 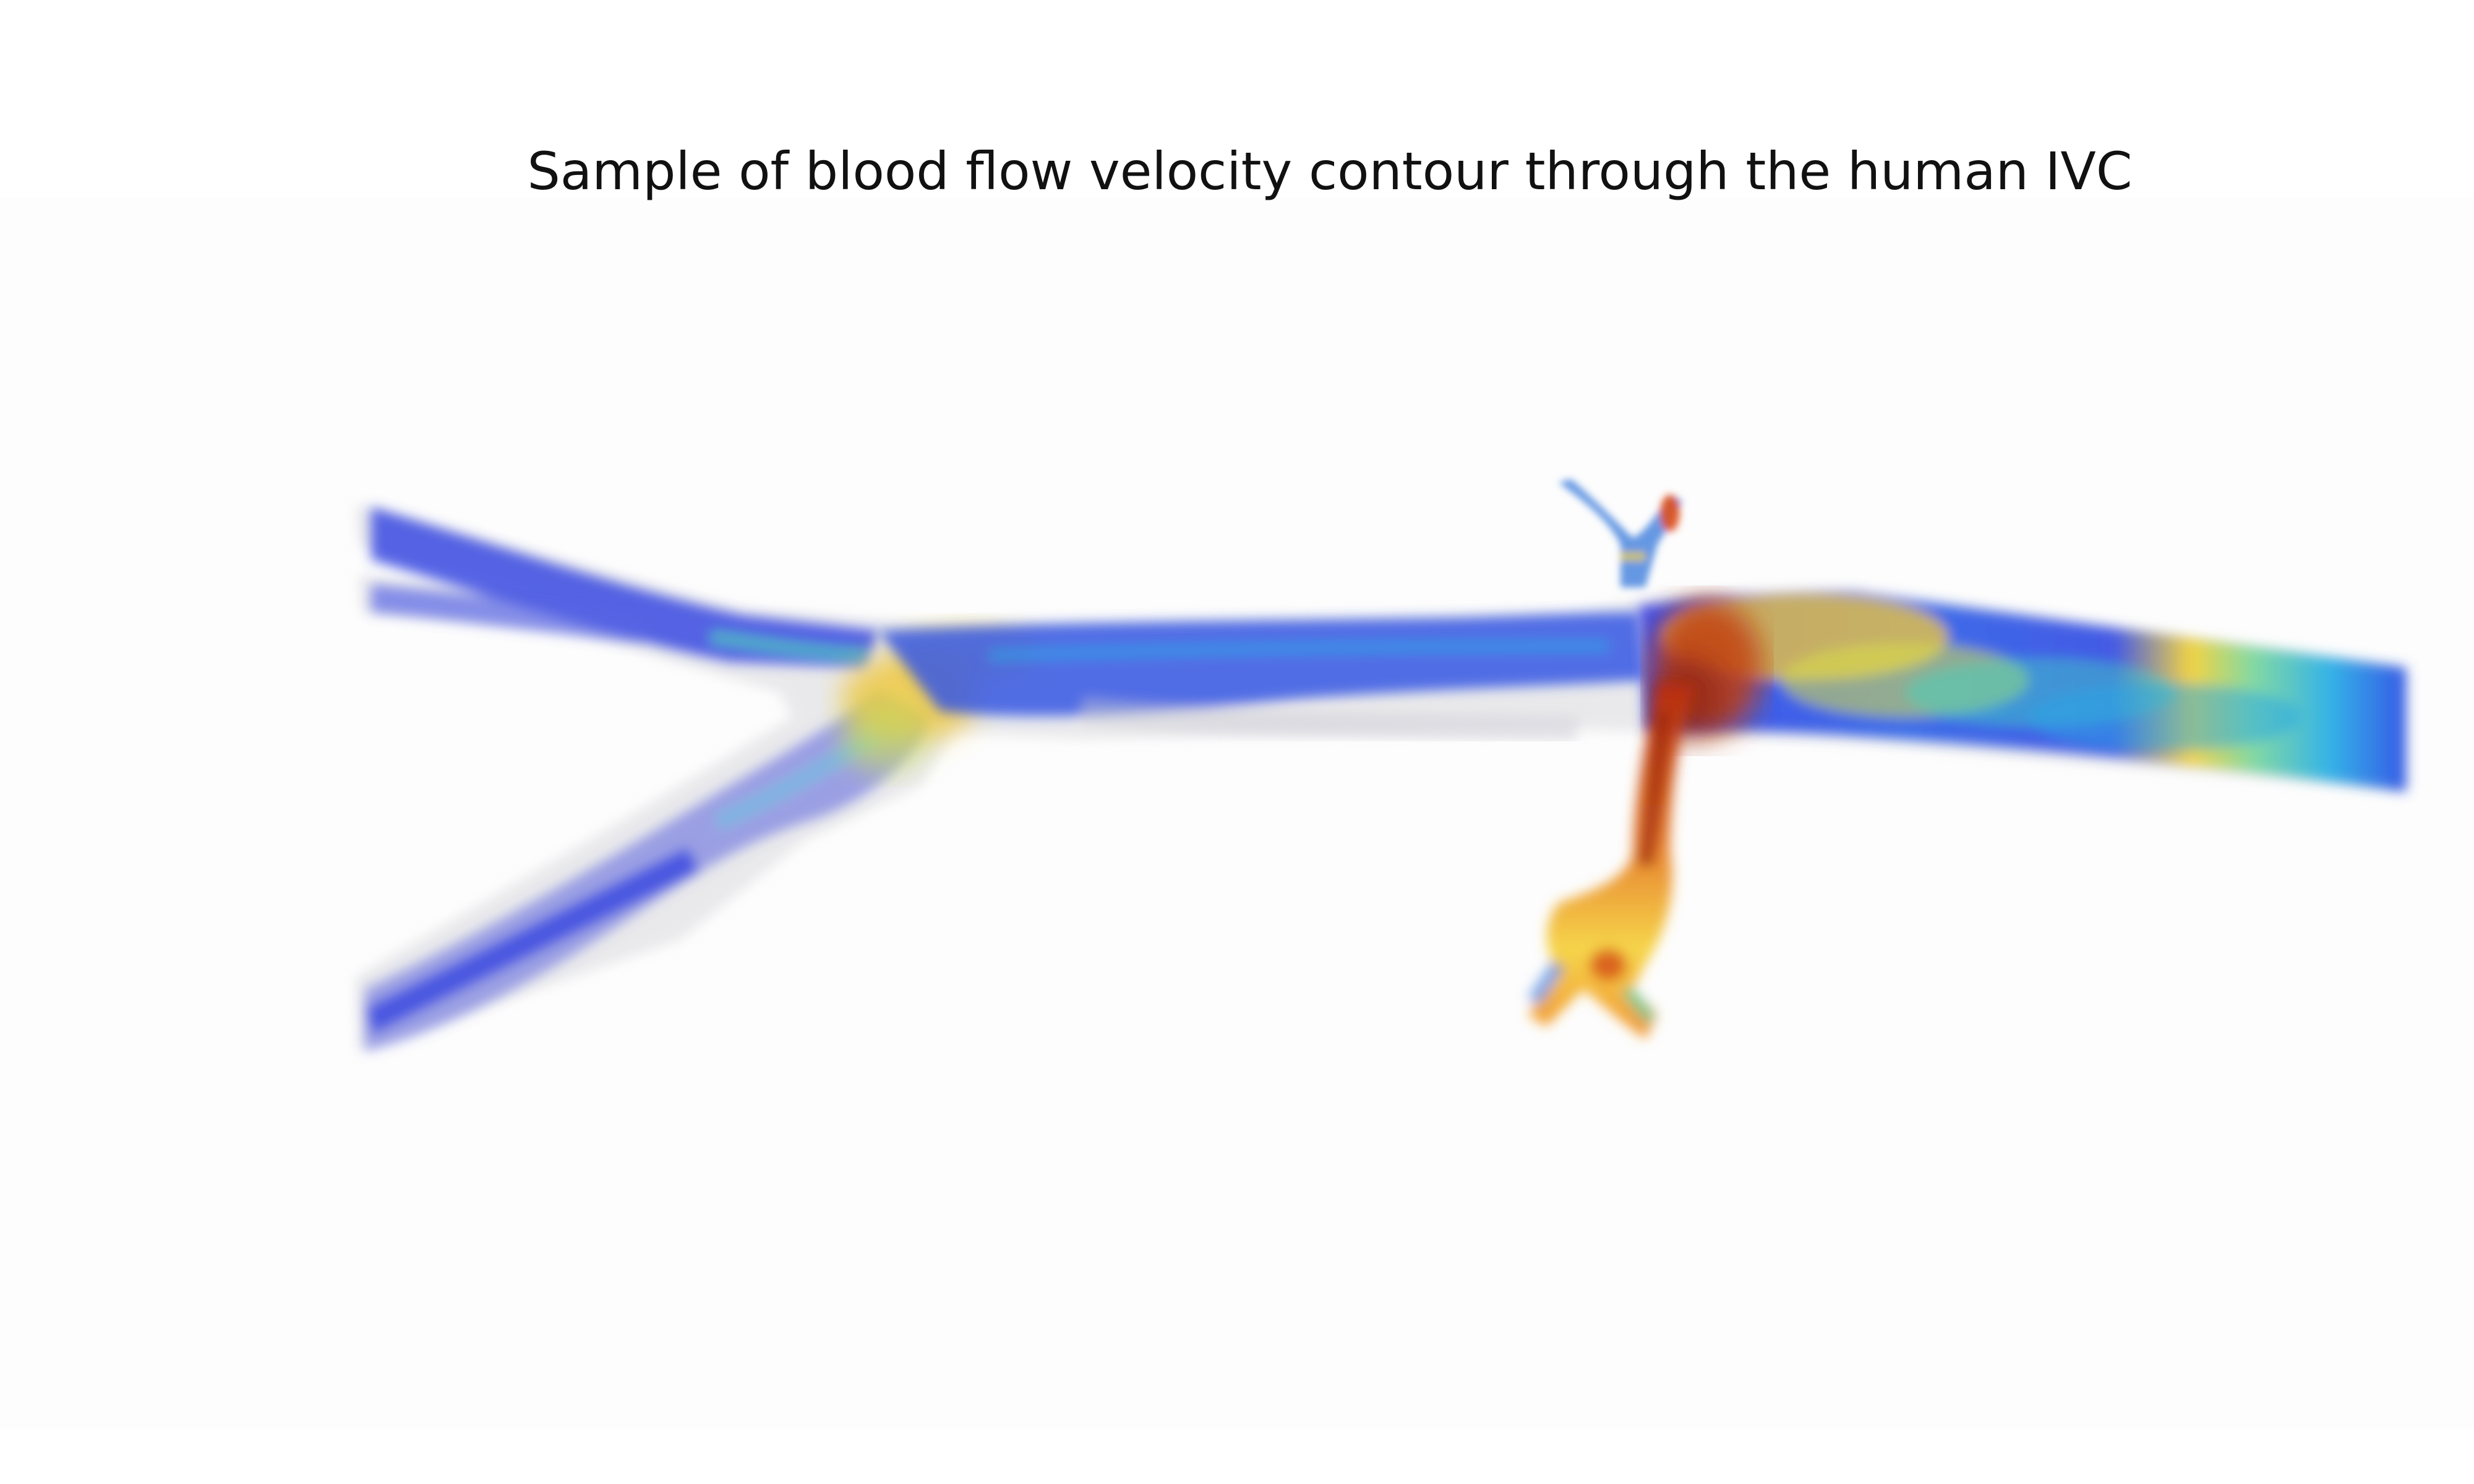 I want to click on upper-renal-branch, so click(x=1620, y=533).